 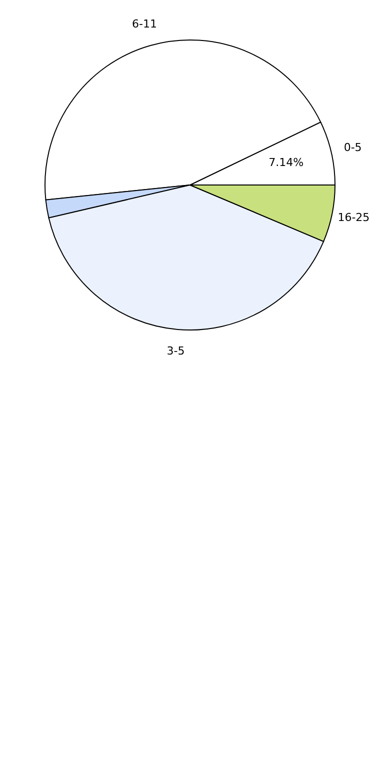 I want to click on slice-label: 3-5, so click(x=175, y=351).